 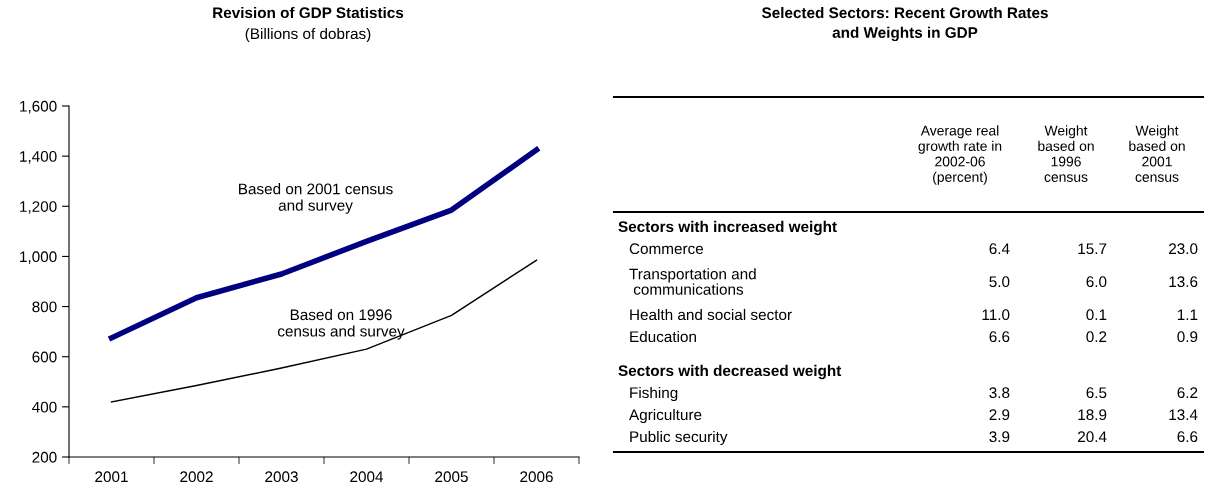 I want to click on data-label: 6.0, so click(x=1096, y=282).